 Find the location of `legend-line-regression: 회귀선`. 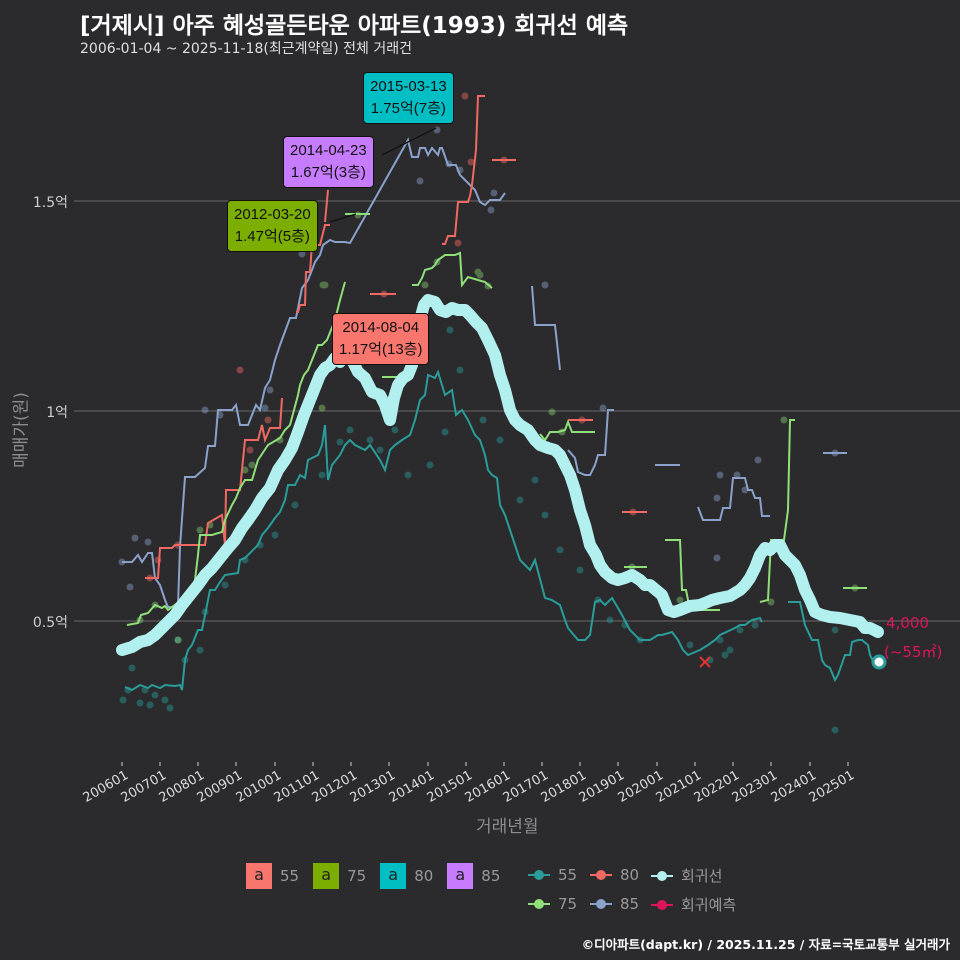

legend-line-regression: 회귀선 is located at coordinates (686, 875).